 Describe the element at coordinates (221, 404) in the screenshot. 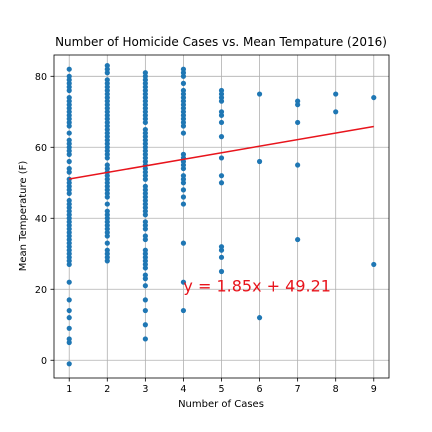

I see `x-axis-label: Number of Cases` at that location.